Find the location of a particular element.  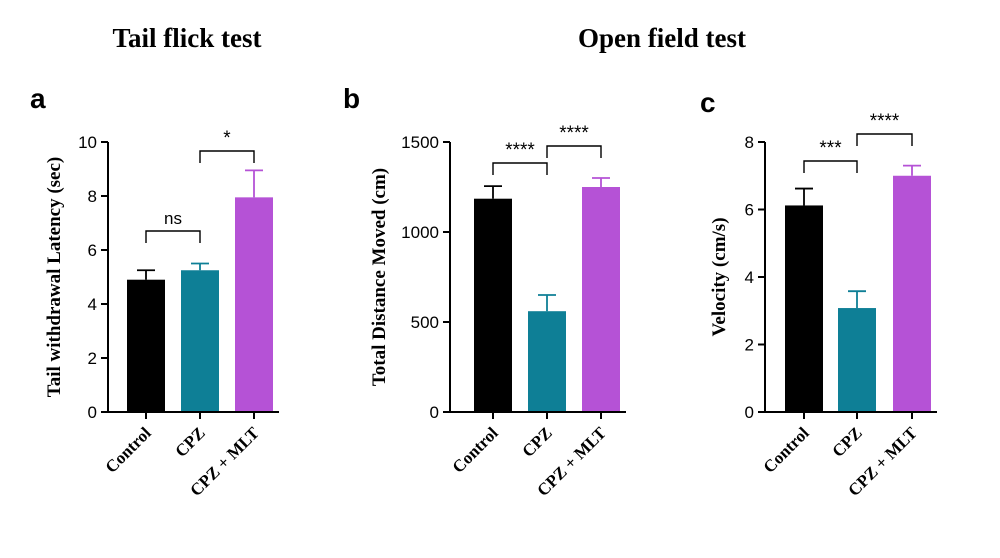

y-tick-label: 10 is located at coordinates (87, 142).